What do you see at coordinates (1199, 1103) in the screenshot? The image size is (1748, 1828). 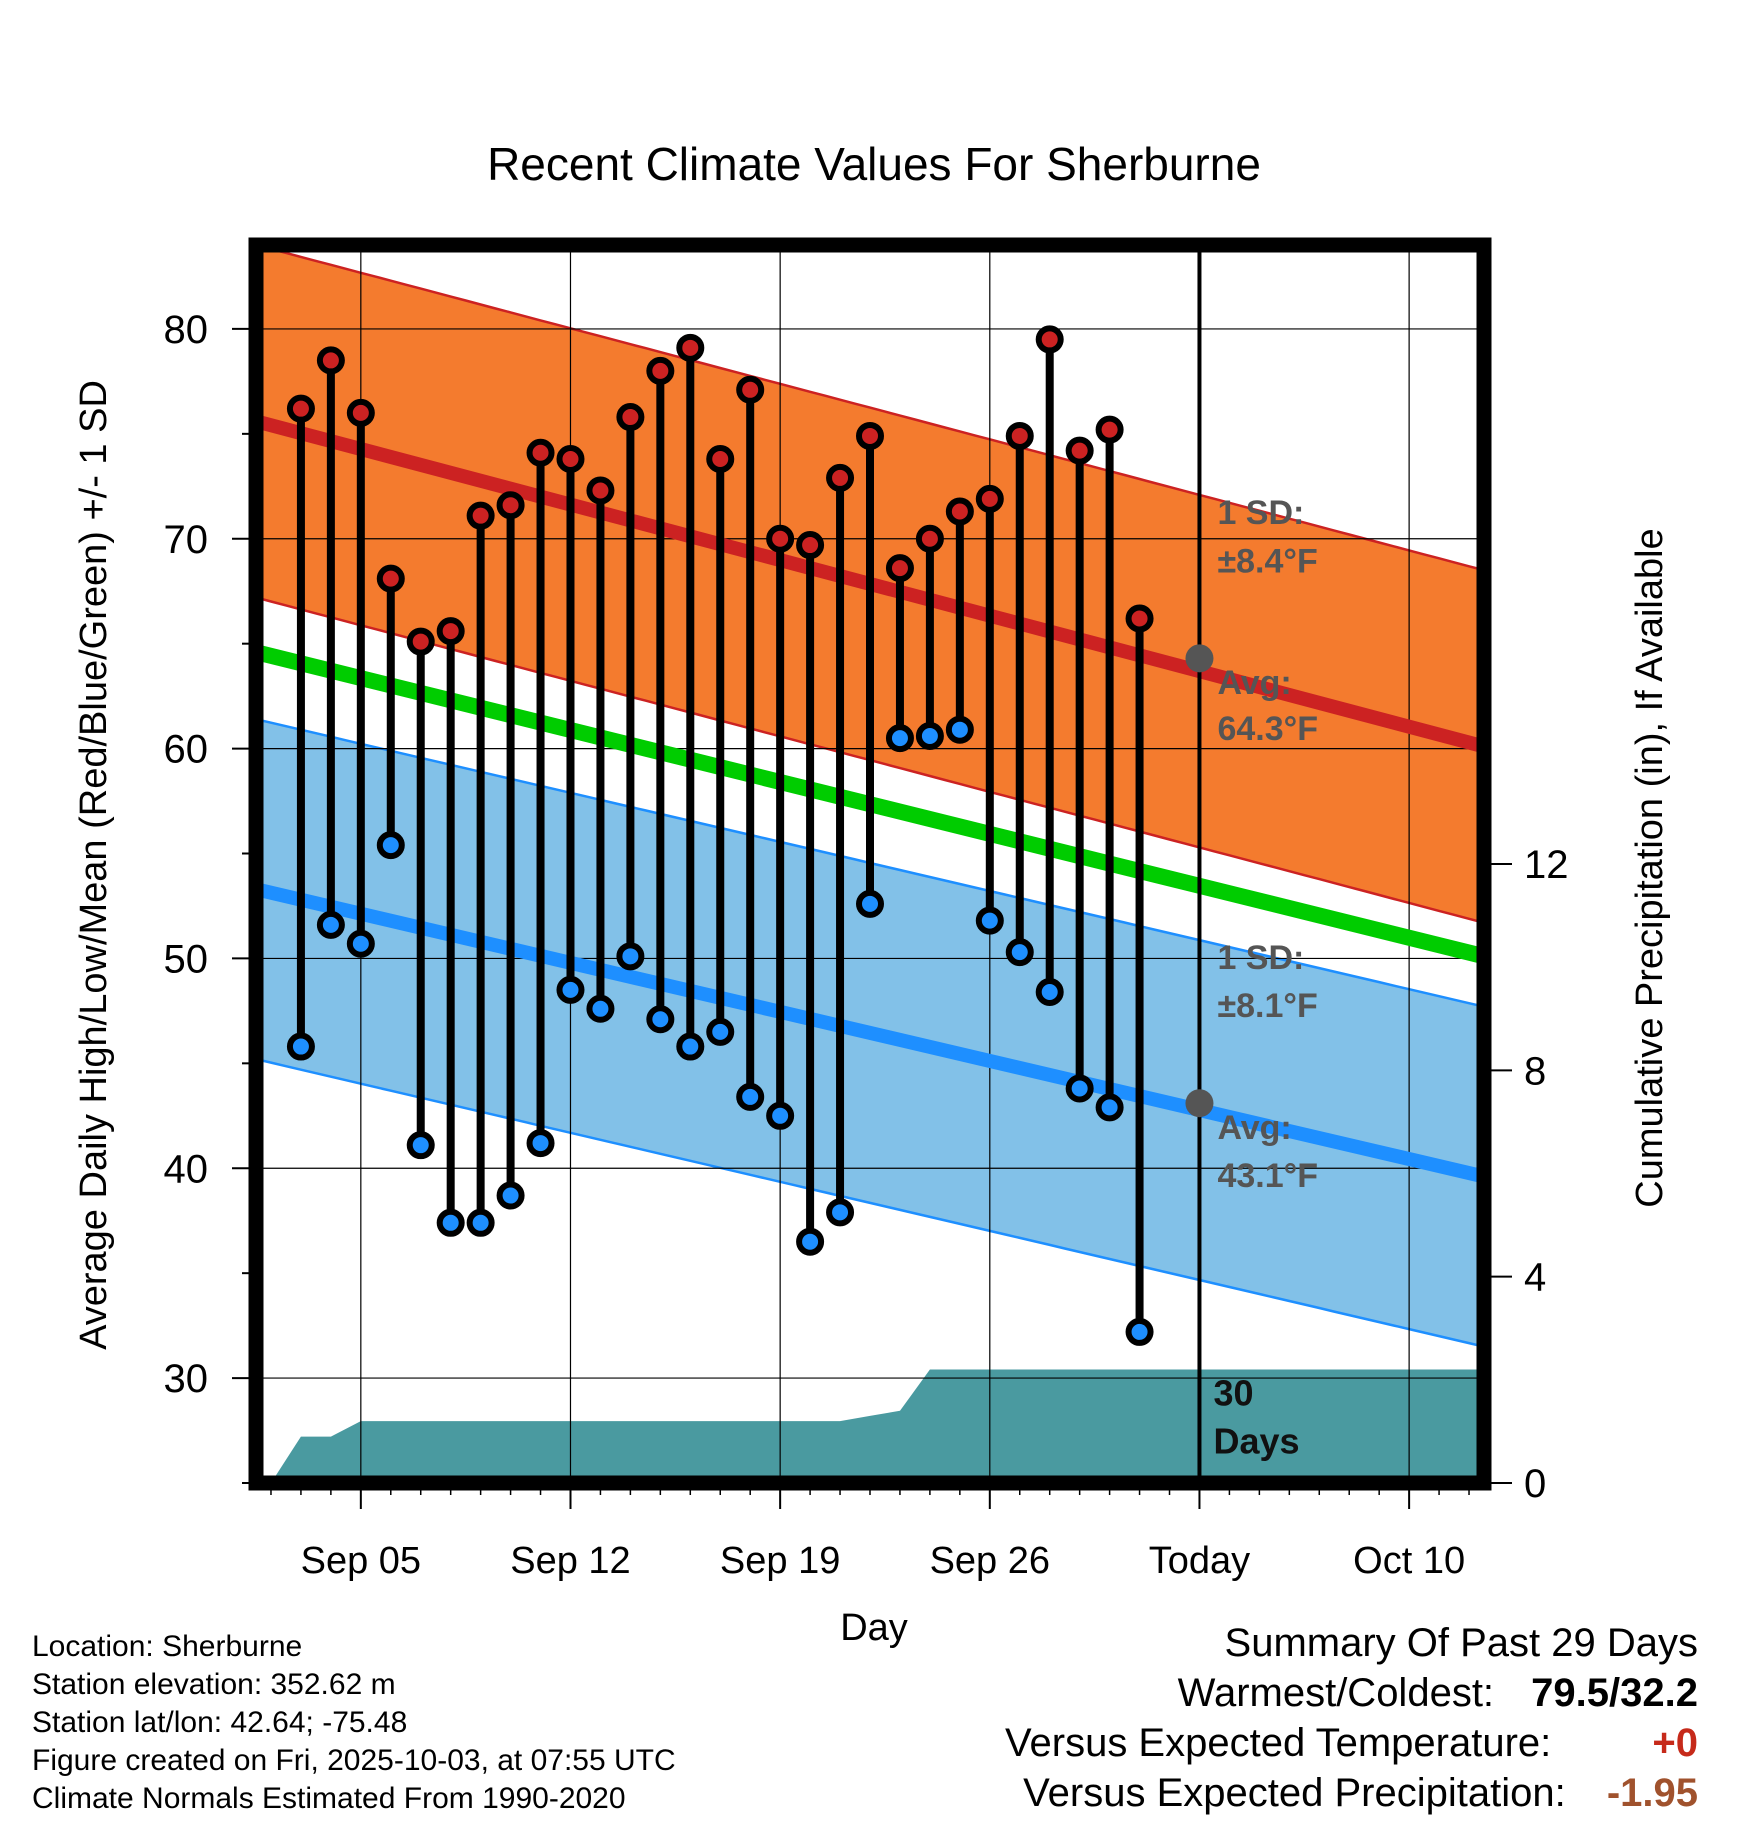 I see `today-low-avg-marker` at bounding box center [1199, 1103].